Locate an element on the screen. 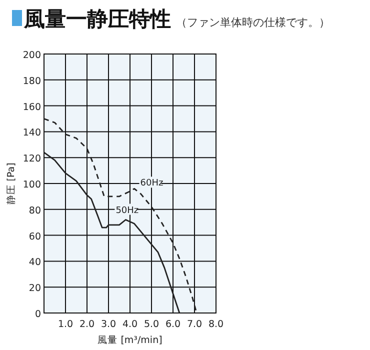  y-tick-label: 160 is located at coordinates (31, 107).